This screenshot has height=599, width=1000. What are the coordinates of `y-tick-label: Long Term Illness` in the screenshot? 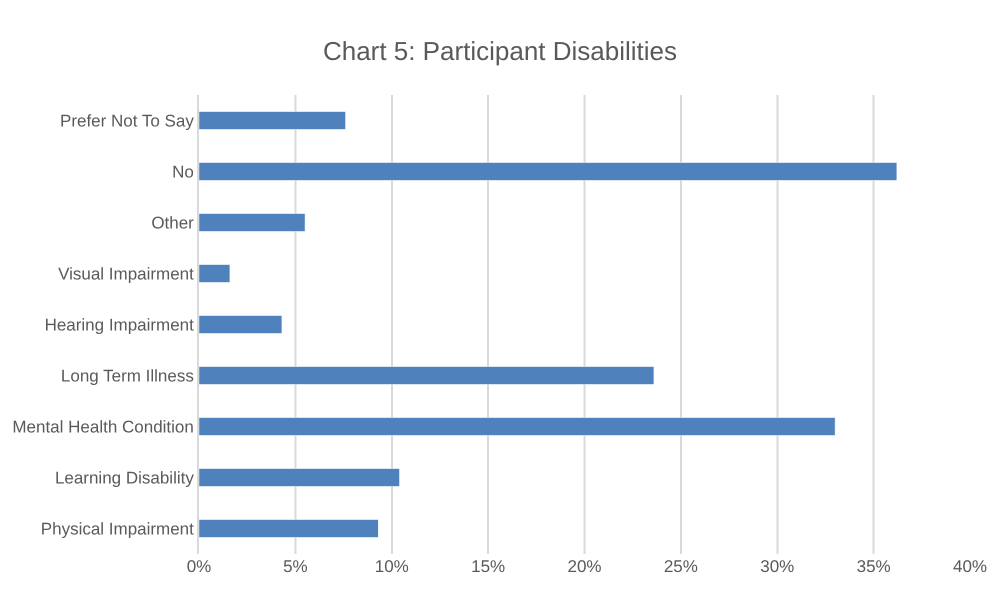 It's located at (127, 376).